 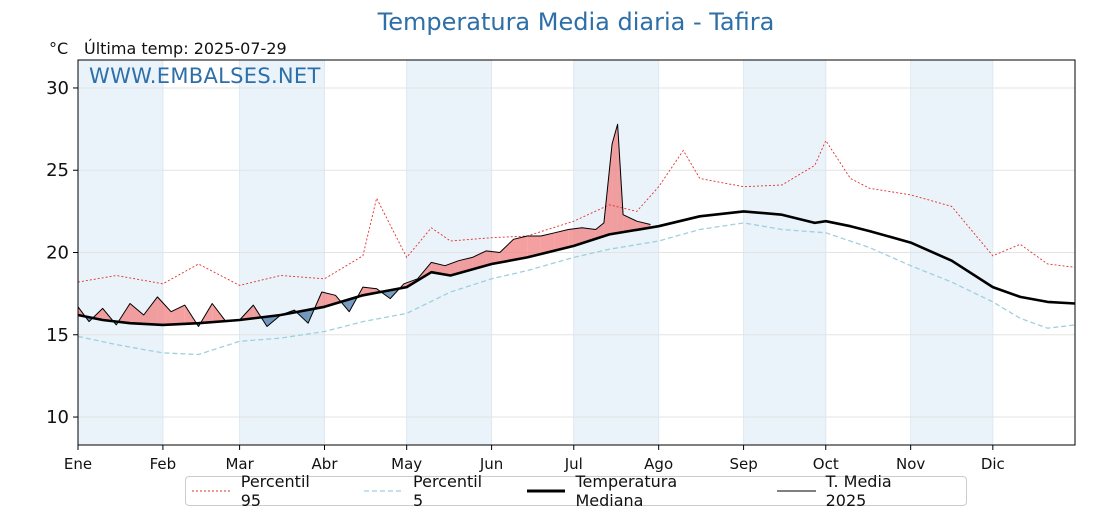 I want to click on x-axis-ticks: Ene Feb Mar Abr May Jun Jul Ago Sep Oct Nov Dic, so click(x=534, y=459).